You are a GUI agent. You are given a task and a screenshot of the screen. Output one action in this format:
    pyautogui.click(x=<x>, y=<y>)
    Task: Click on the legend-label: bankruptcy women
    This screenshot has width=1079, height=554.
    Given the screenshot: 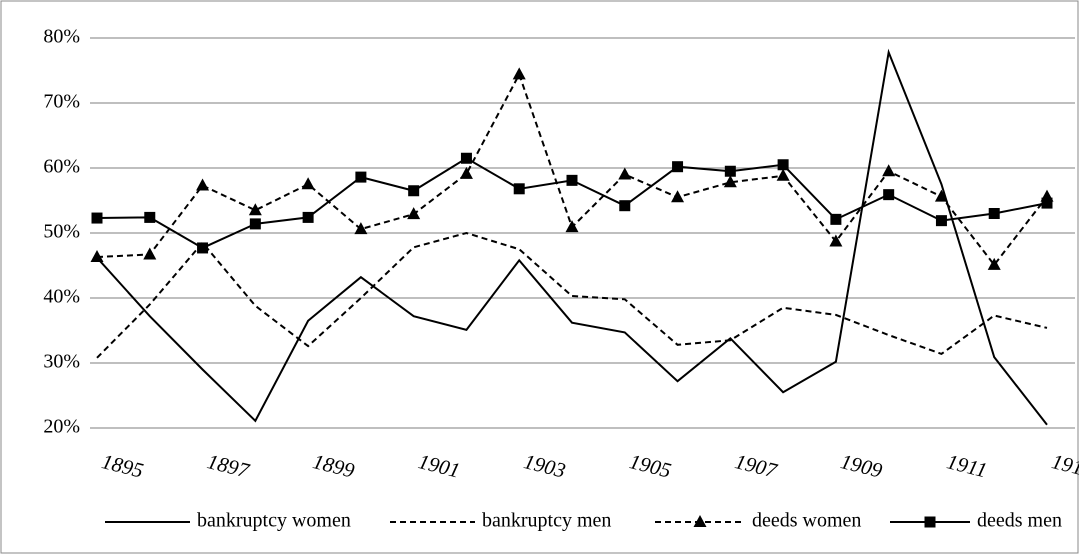 What is the action you would take?
    pyautogui.click(x=274, y=521)
    